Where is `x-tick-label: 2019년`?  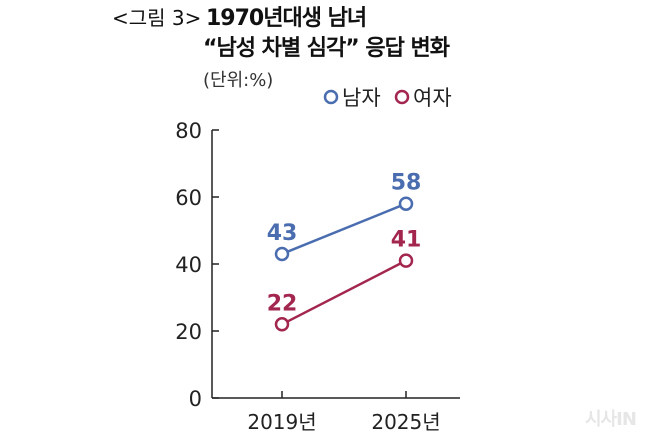 x-tick-label: 2019년 is located at coordinates (281, 422).